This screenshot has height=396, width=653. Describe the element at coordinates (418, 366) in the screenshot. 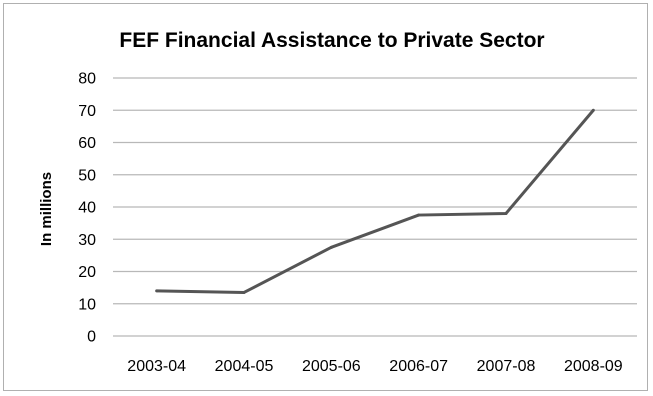

I see `x-tick-label: 2006-07` at that location.